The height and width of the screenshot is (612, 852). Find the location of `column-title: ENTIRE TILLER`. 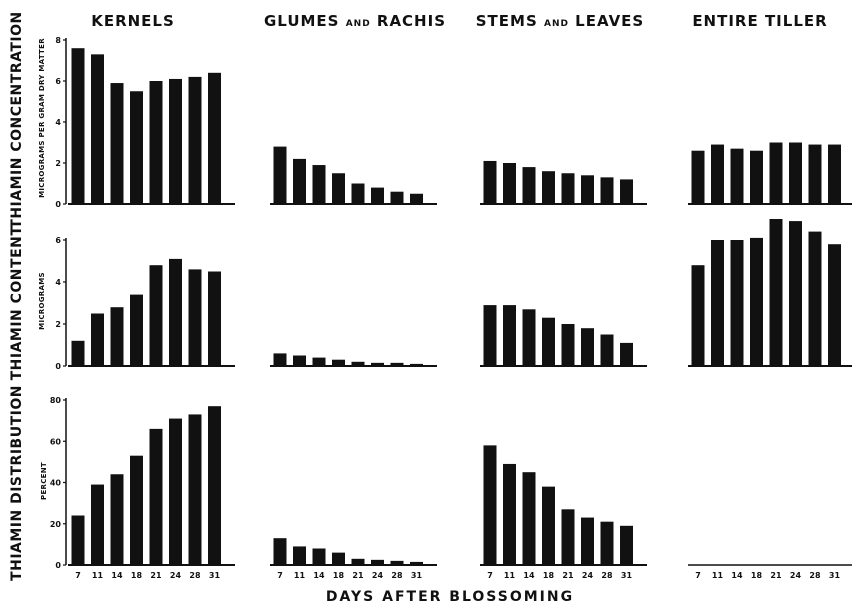

column-title: ENTIRE TILLER is located at coordinates (759, 21).